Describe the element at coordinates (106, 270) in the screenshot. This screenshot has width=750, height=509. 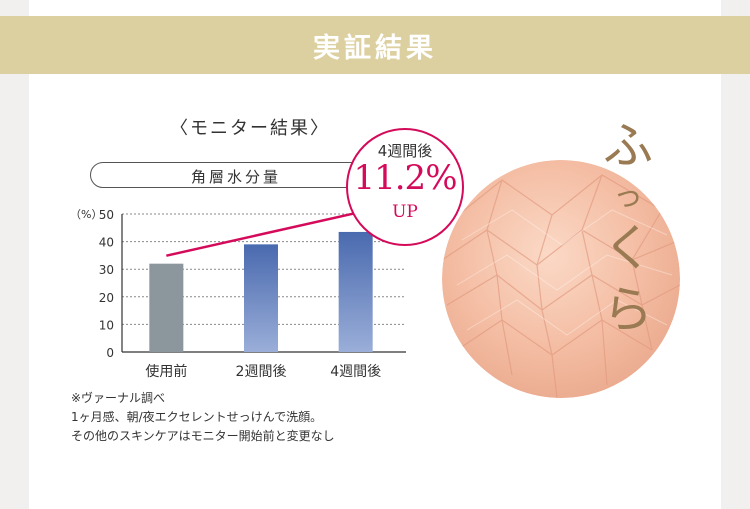
I see `y-tick-label: 30` at that location.